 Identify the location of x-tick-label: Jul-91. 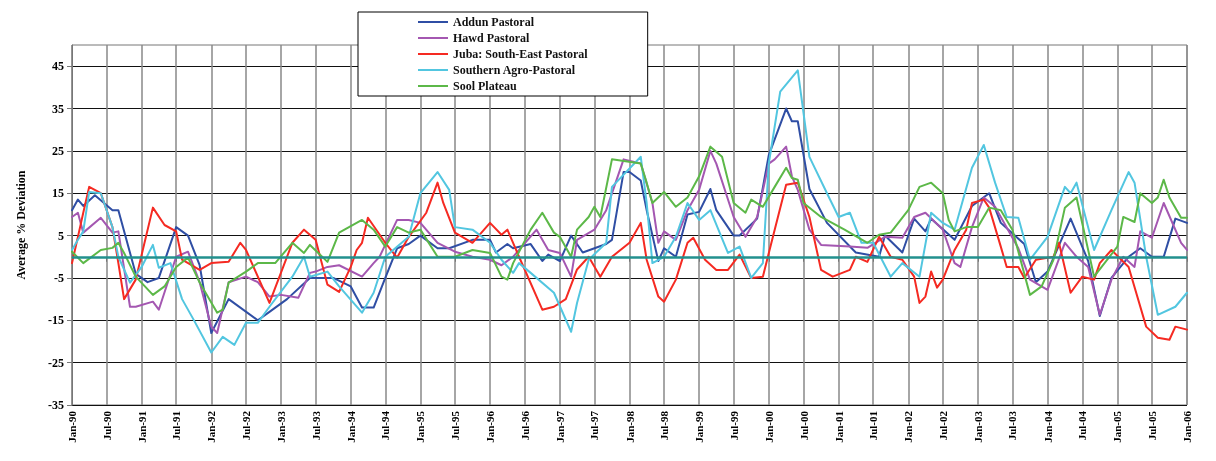
(176, 426).